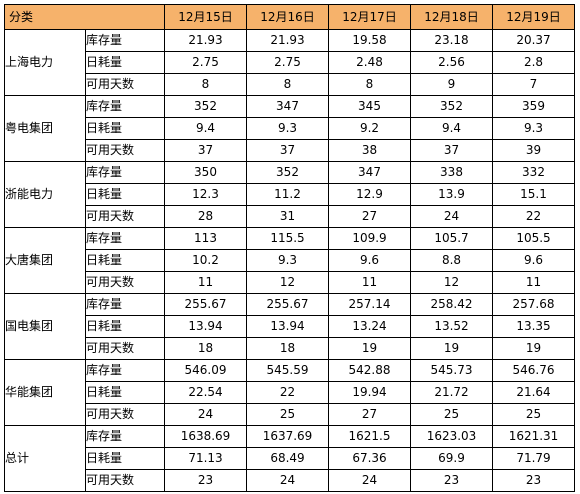 This screenshot has width=580, height=494. What do you see at coordinates (205, 238) in the screenshot?
I see `value-cell: 113` at bounding box center [205, 238].